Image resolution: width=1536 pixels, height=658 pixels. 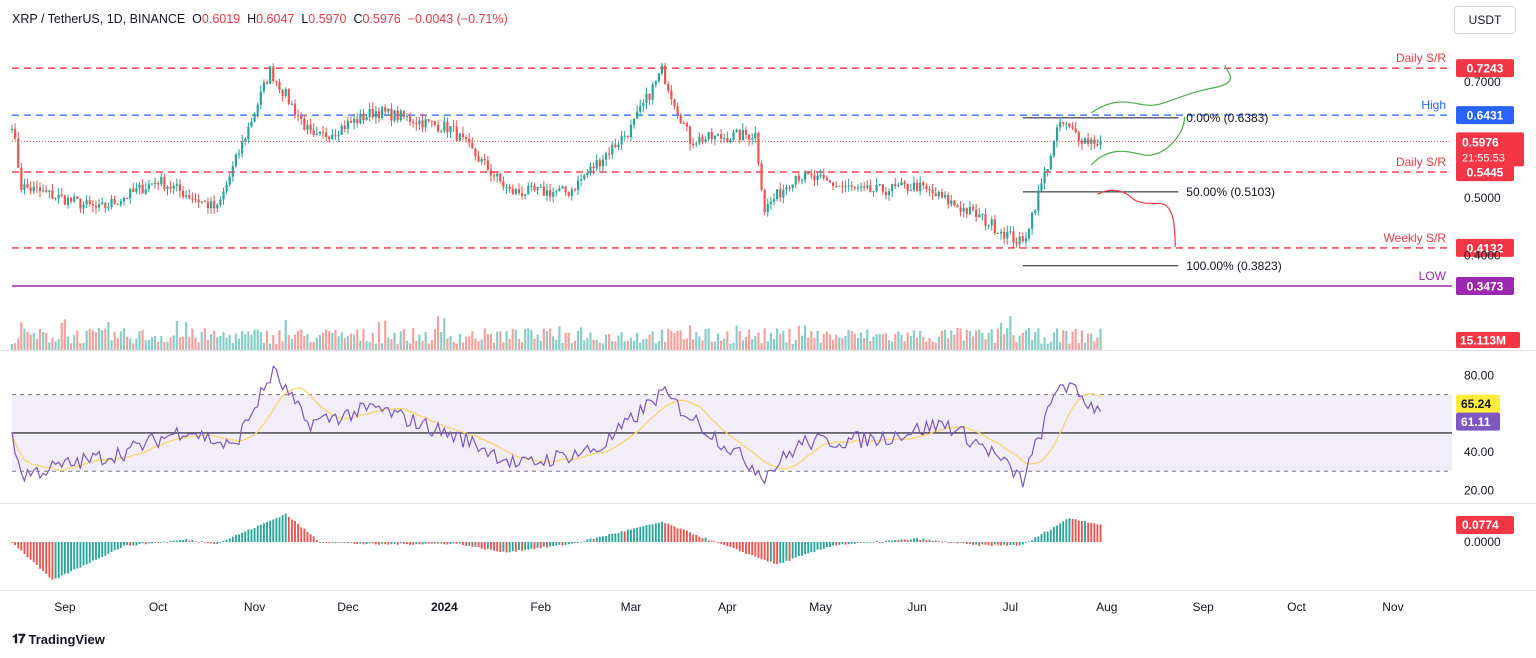 I want to click on currency-button: USDT, so click(x=1485, y=20).